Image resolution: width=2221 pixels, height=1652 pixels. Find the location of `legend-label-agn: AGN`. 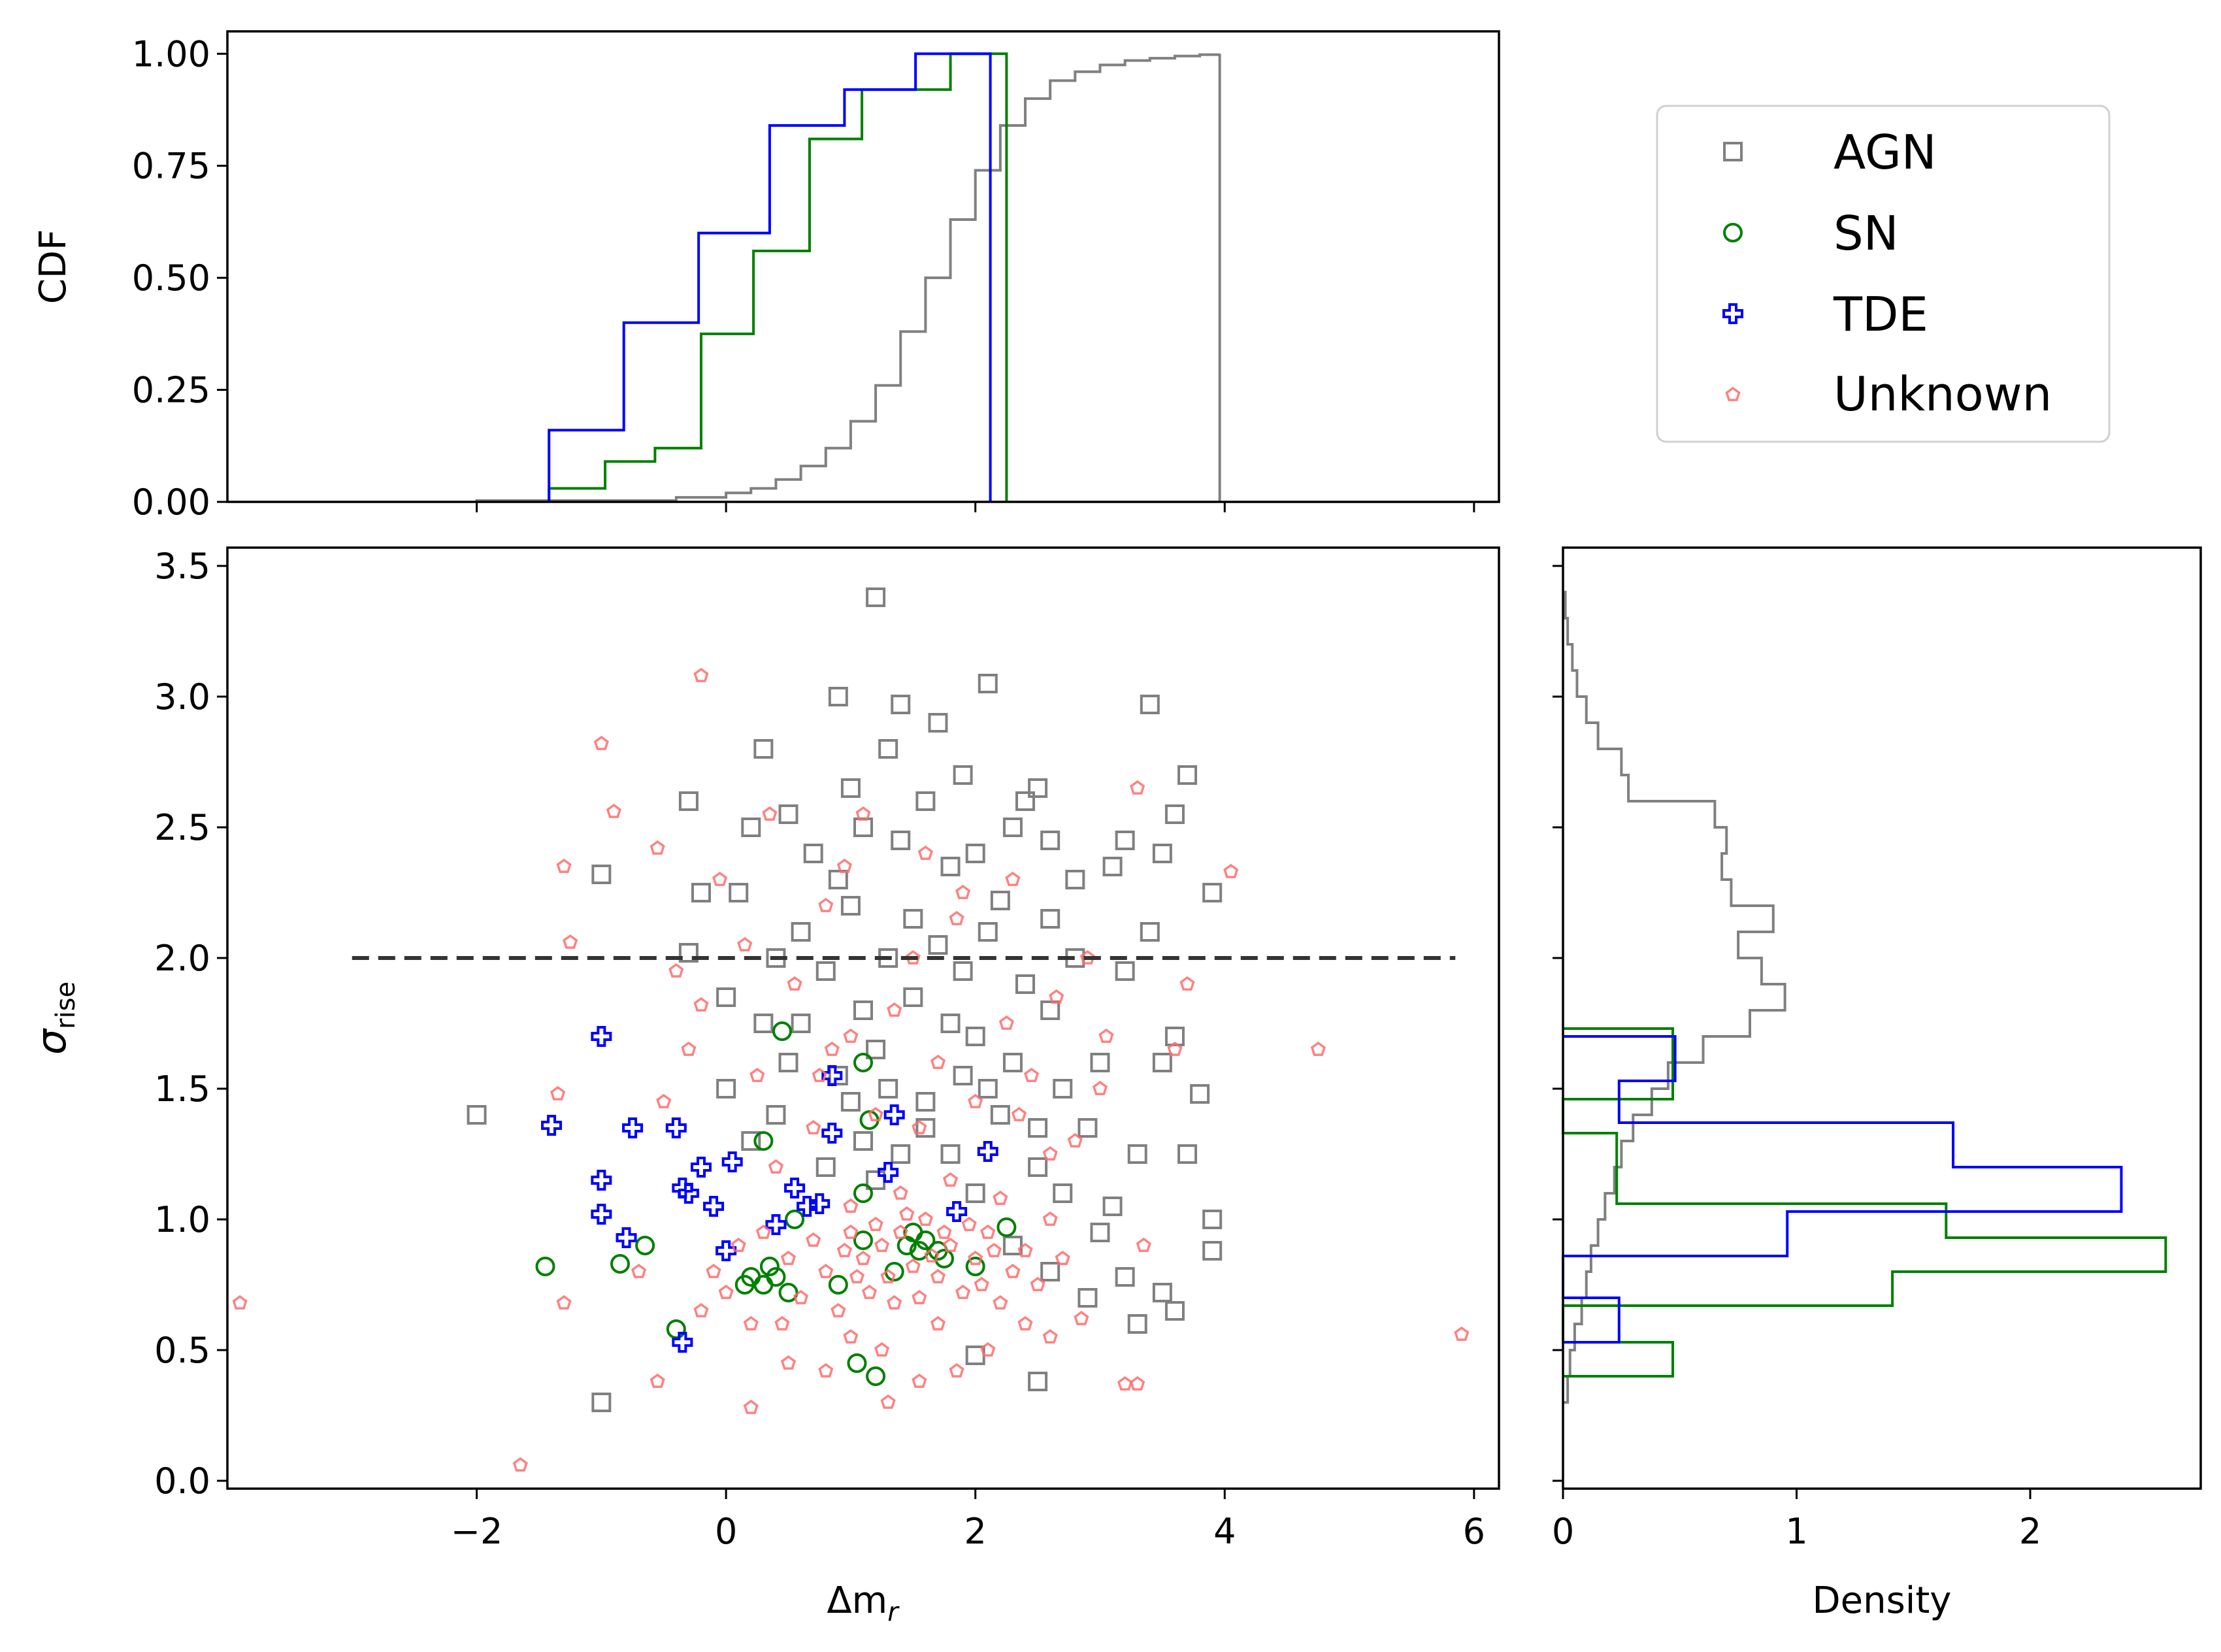

legend-label-agn: AGN is located at coordinates (1885, 152).